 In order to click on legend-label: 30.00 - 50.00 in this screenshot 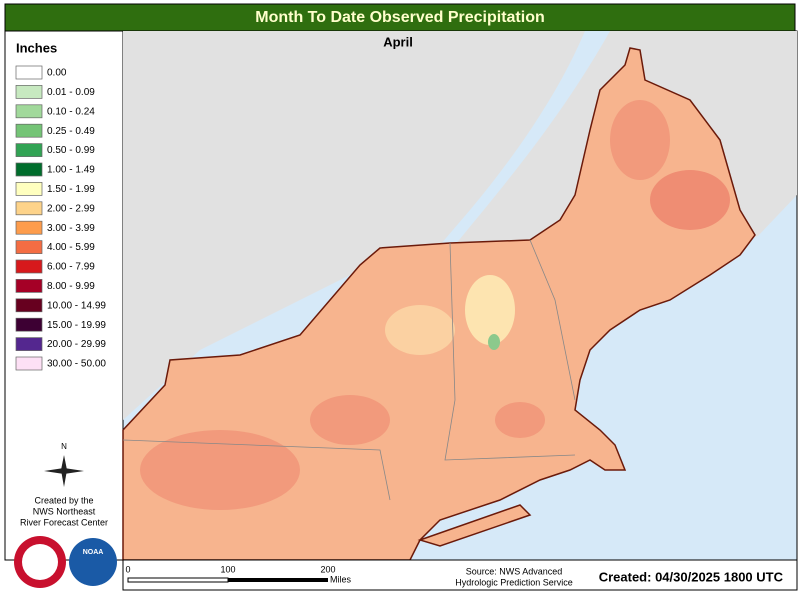, I will do `click(76, 364)`.